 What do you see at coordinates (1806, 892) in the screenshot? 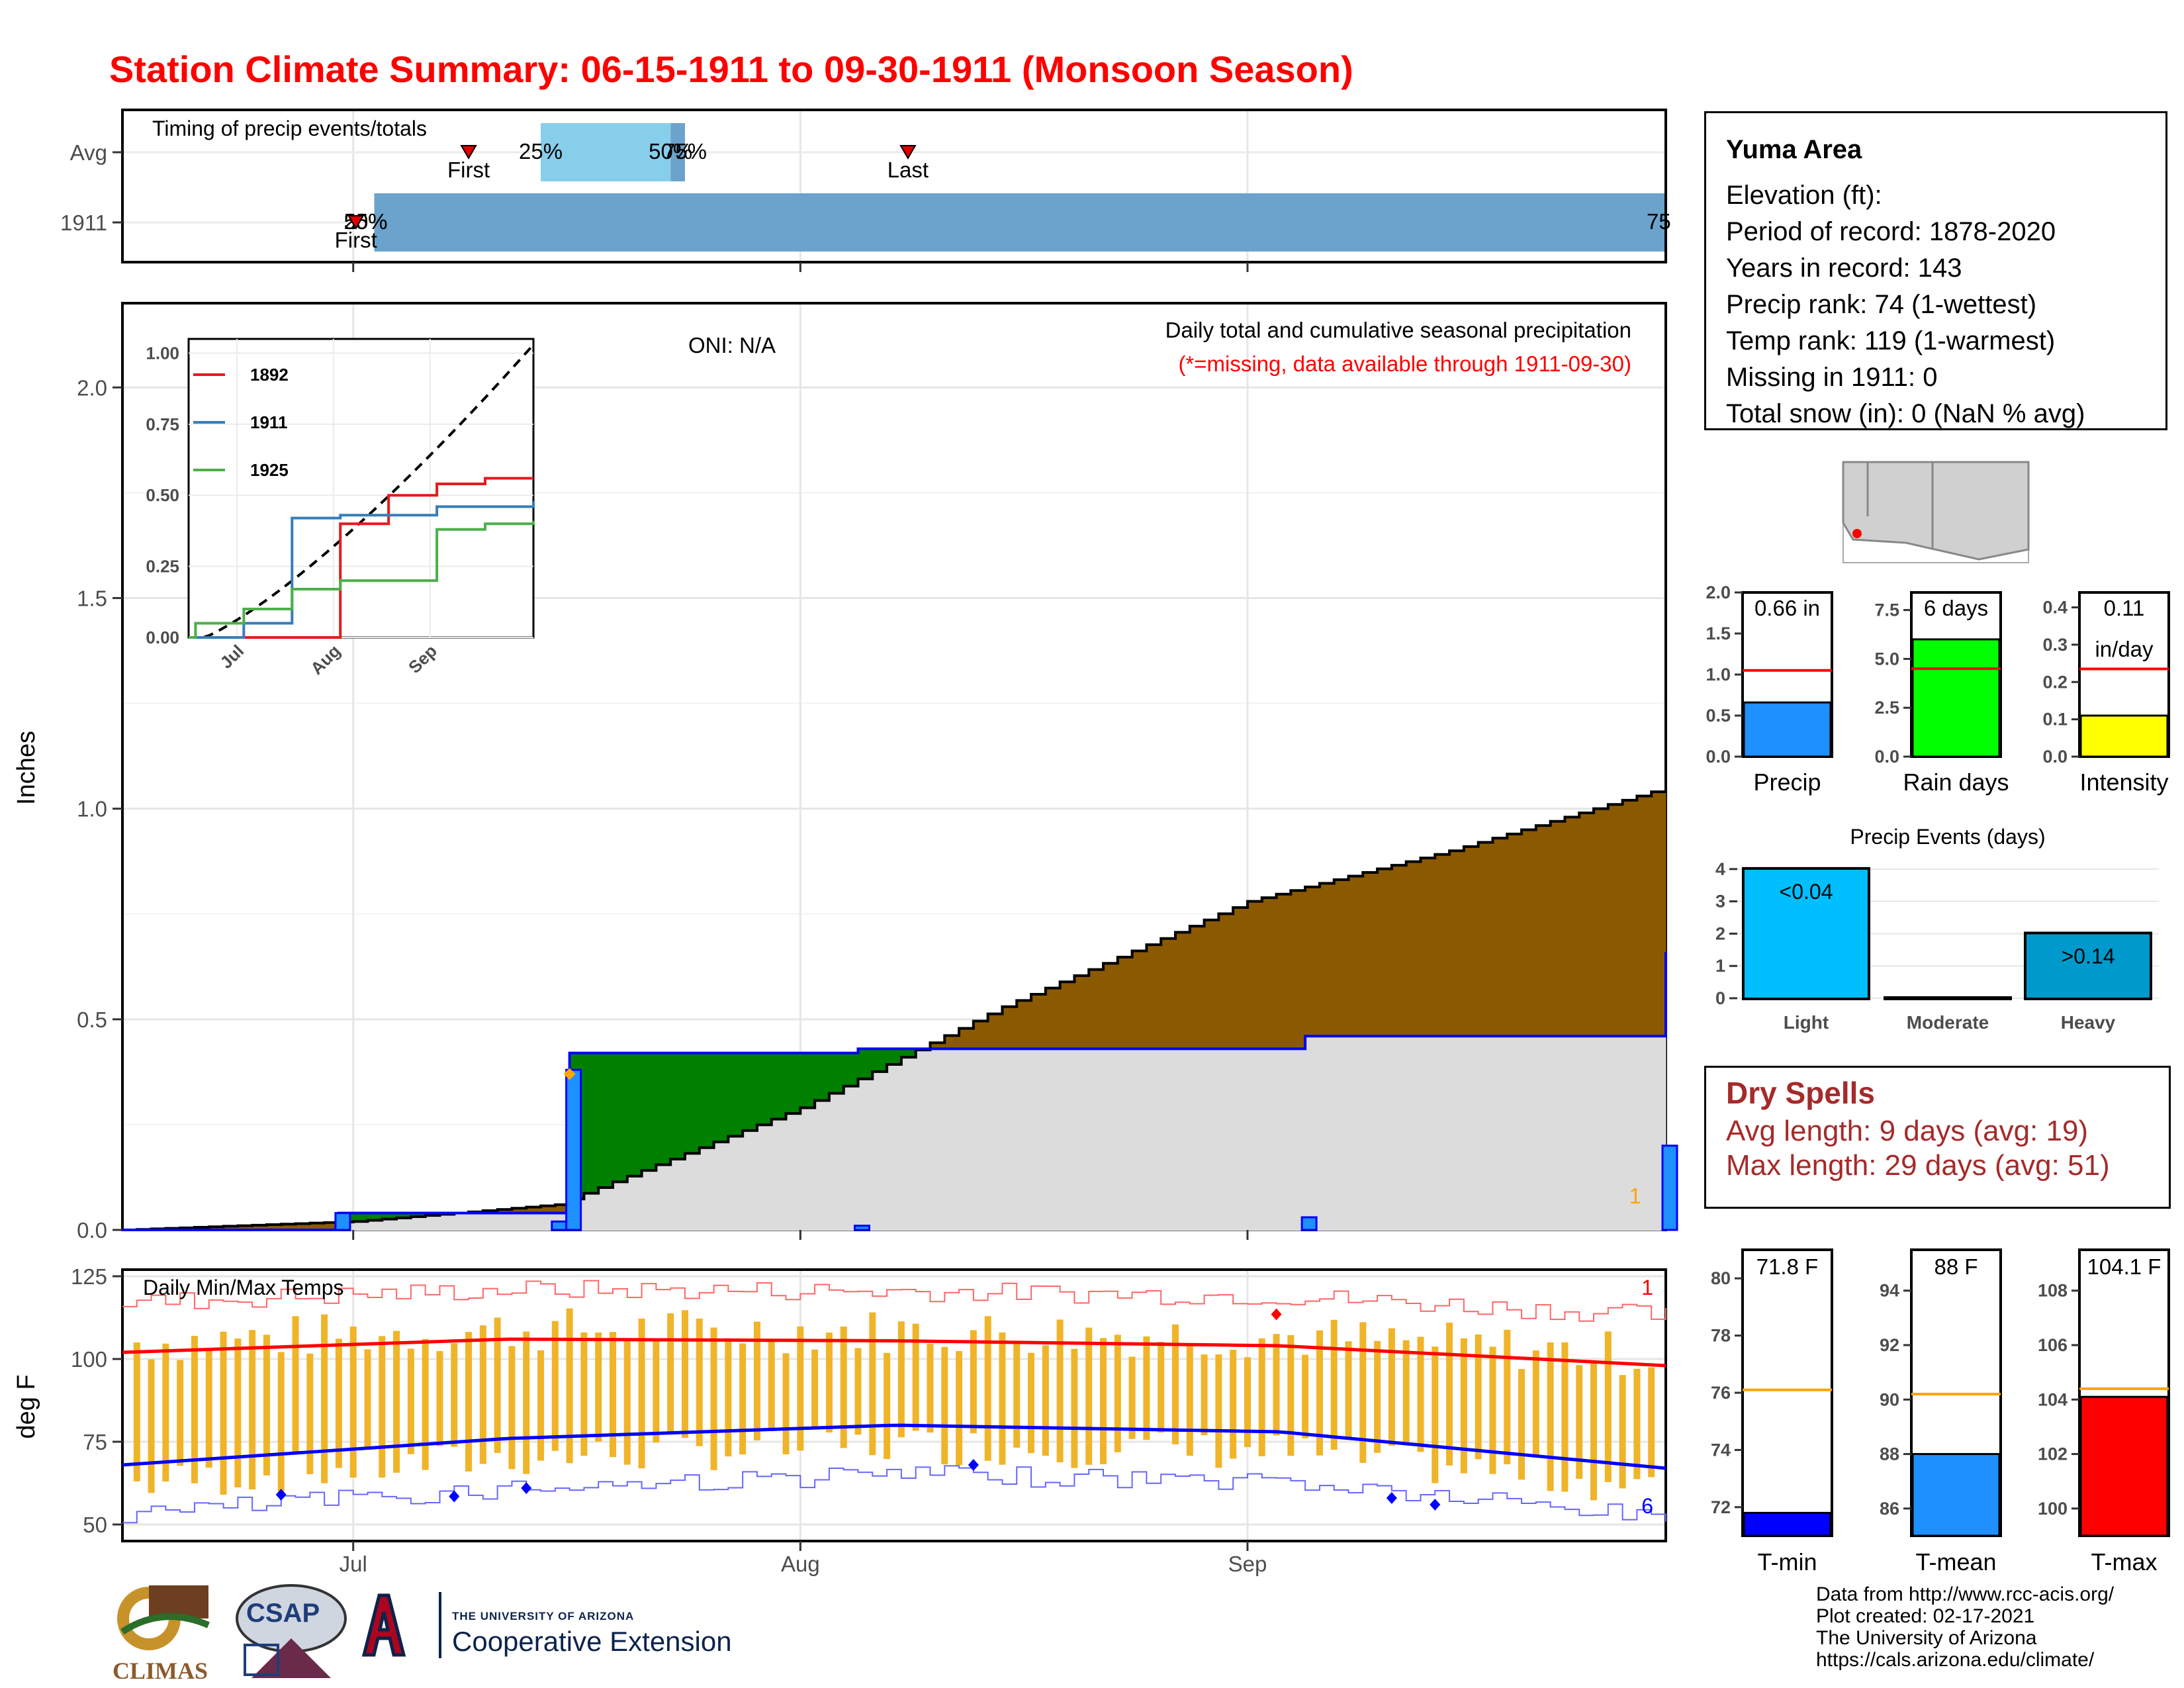
I see `events-bar-label: <0.04` at bounding box center [1806, 892].